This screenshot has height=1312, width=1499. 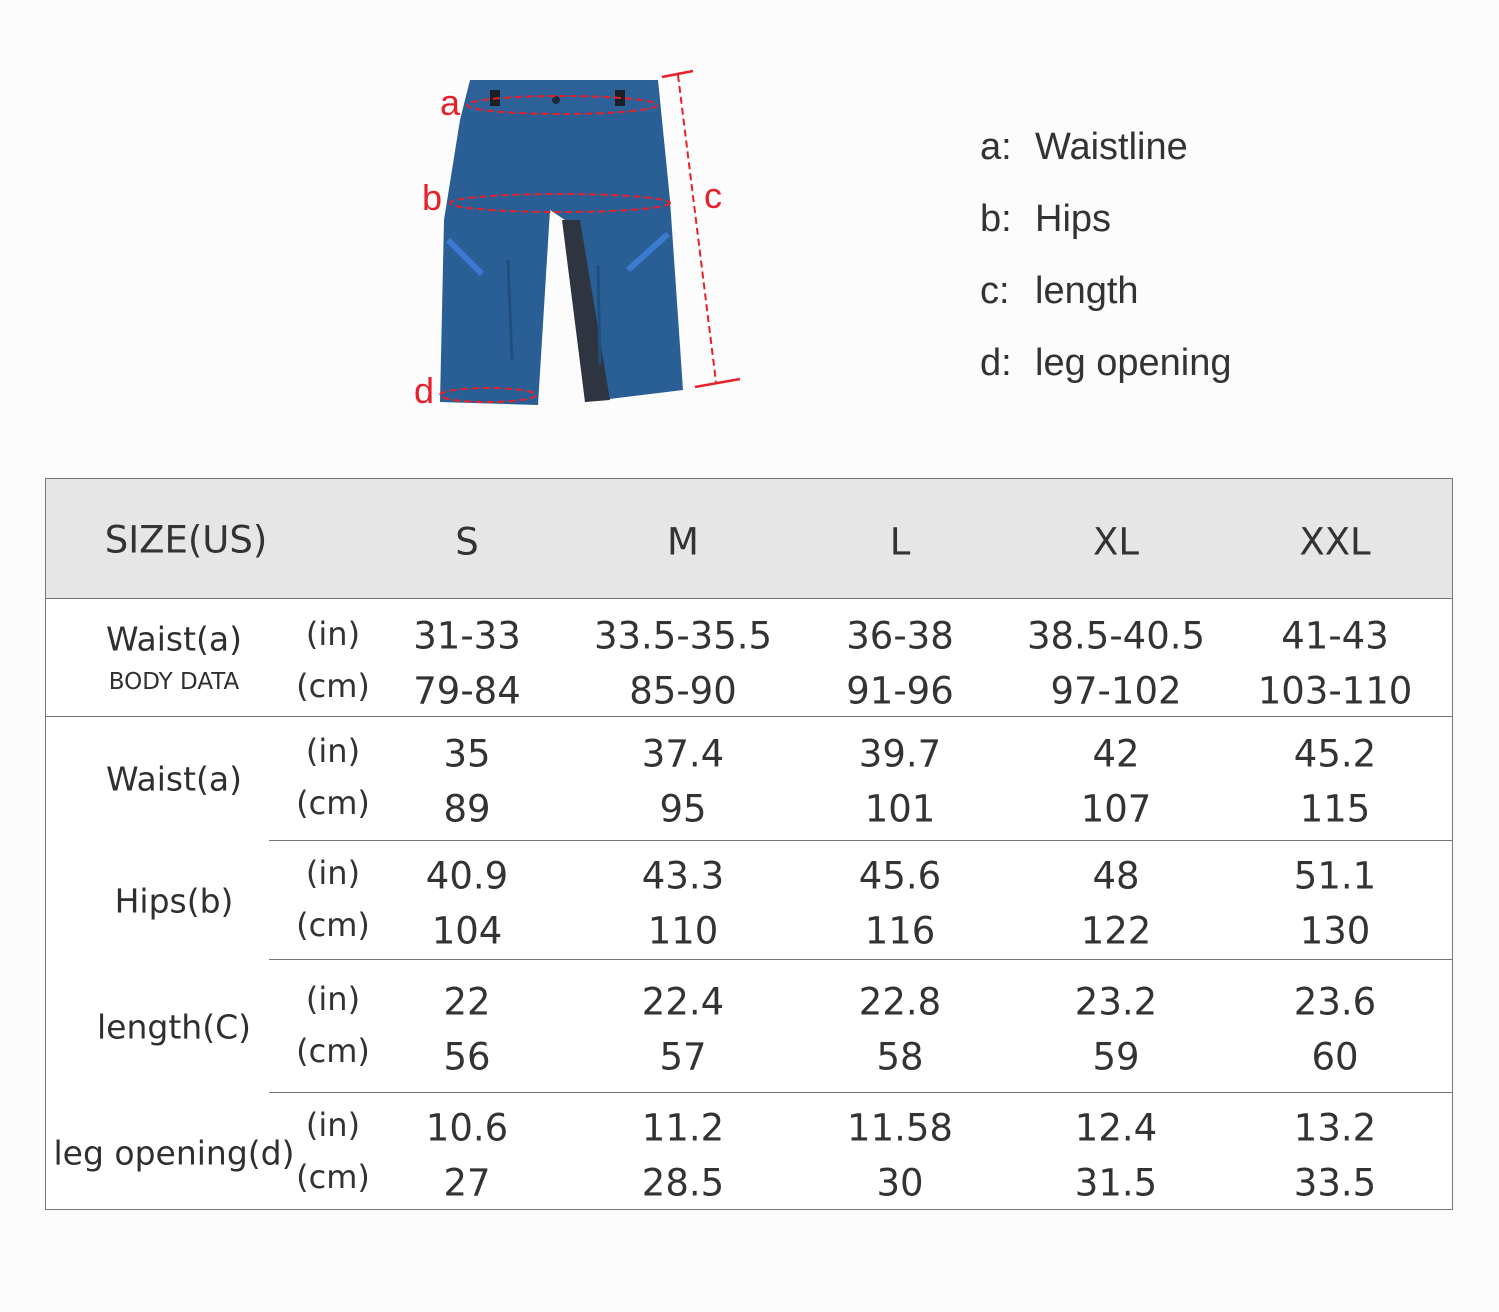 I want to click on value-cell: 28.5, so click(x=683, y=1182).